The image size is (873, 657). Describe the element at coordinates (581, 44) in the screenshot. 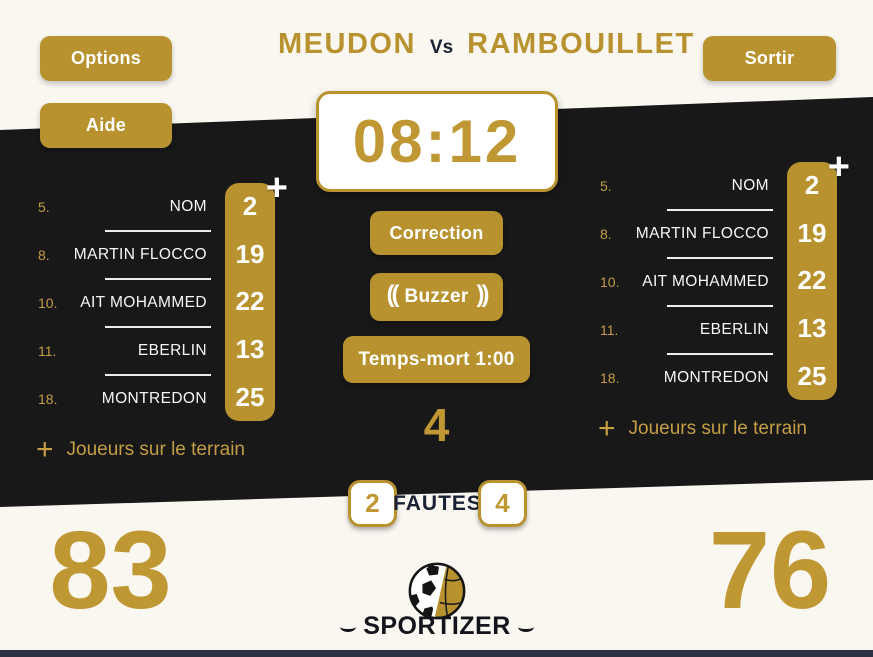

I see `team-name-right: RAMBOUILLET` at that location.